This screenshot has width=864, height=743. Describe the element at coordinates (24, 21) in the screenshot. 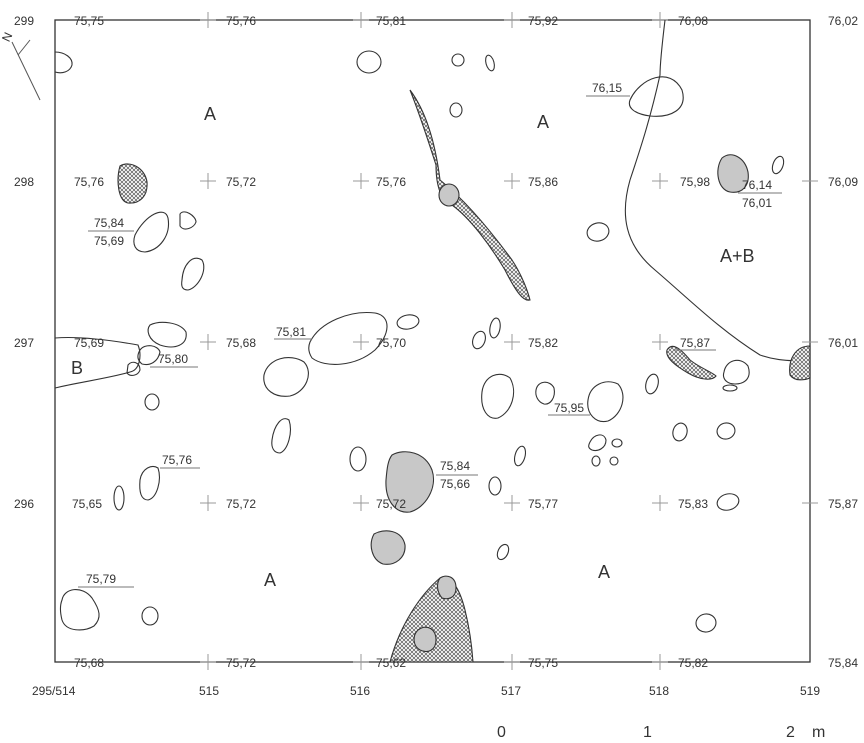

I see `y-axis-label-299: 299` at that location.